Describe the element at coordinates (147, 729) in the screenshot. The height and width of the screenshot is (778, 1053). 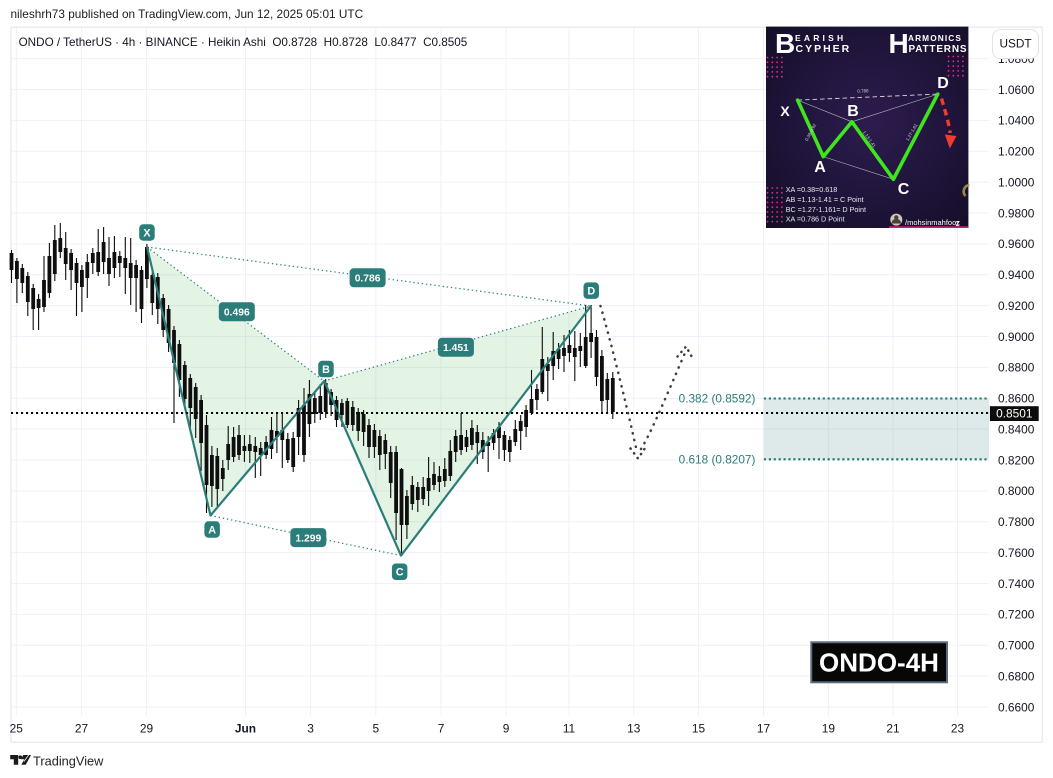
I see `svg-text: 29` at that location.